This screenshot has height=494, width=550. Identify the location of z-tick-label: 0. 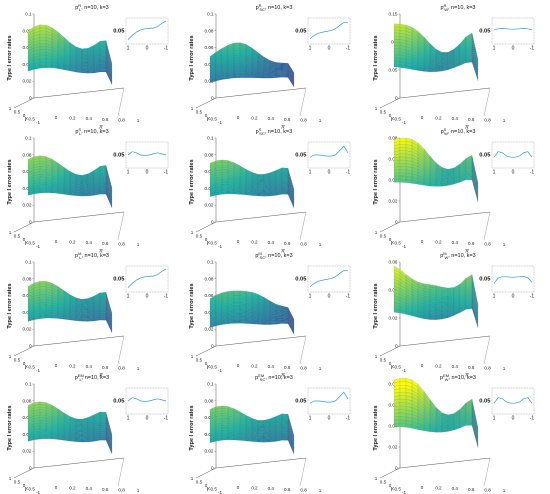
(212, 468).